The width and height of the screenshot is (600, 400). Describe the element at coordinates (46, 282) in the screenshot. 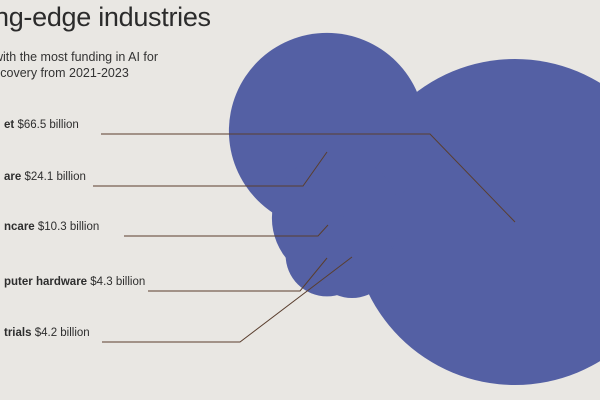

I see `bubble-category-4: puter hardware` at that location.